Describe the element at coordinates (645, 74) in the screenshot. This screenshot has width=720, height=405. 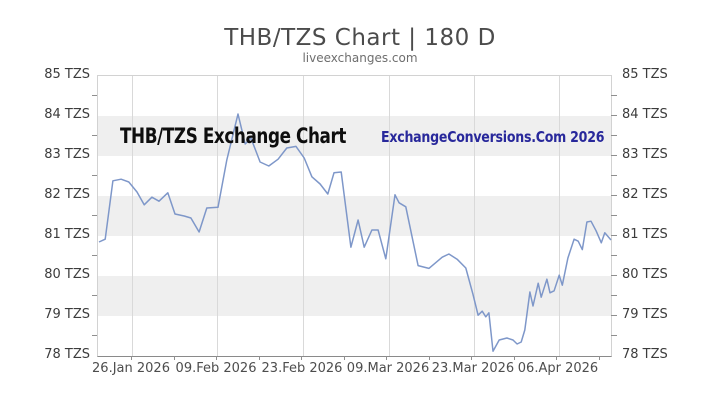
I see `y-axis-label-right: 85 TZS` at that location.